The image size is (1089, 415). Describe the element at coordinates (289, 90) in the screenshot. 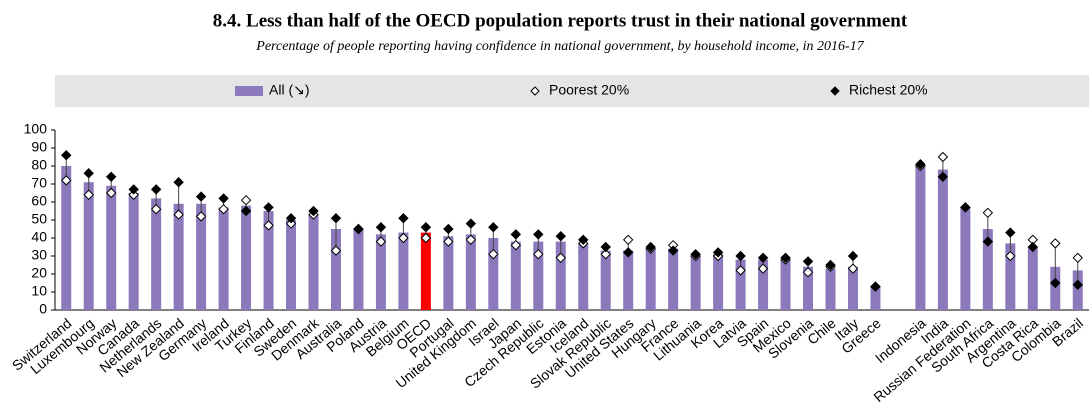

I see `legend-label: All (↘)` at that location.